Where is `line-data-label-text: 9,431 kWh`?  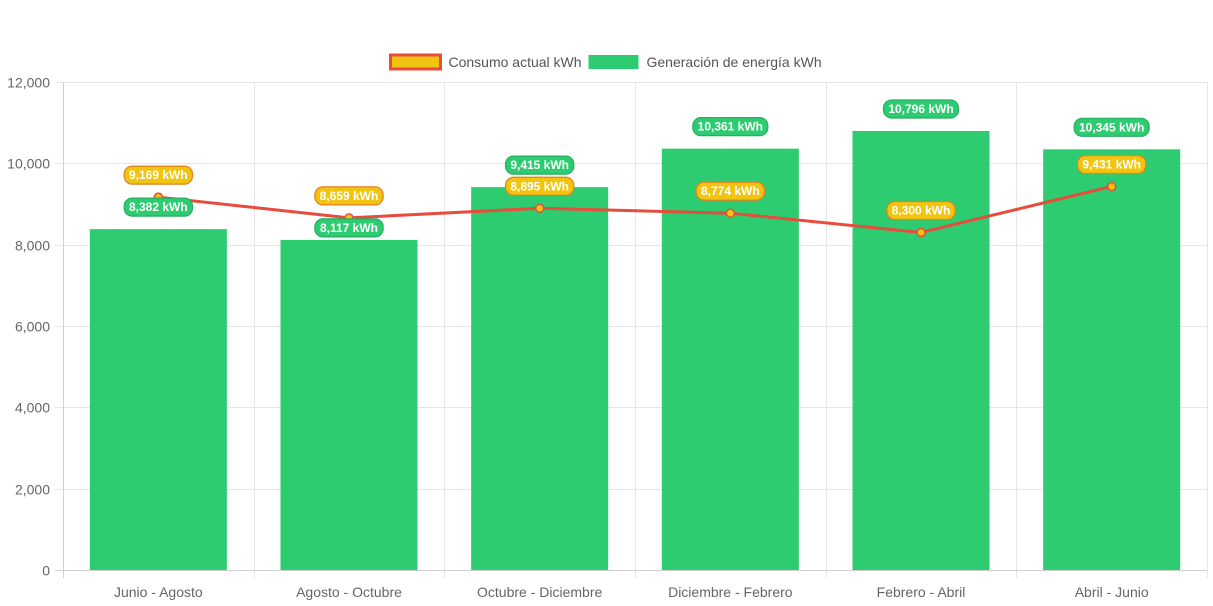 line-data-label-text: 9,431 kWh is located at coordinates (1111, 164).